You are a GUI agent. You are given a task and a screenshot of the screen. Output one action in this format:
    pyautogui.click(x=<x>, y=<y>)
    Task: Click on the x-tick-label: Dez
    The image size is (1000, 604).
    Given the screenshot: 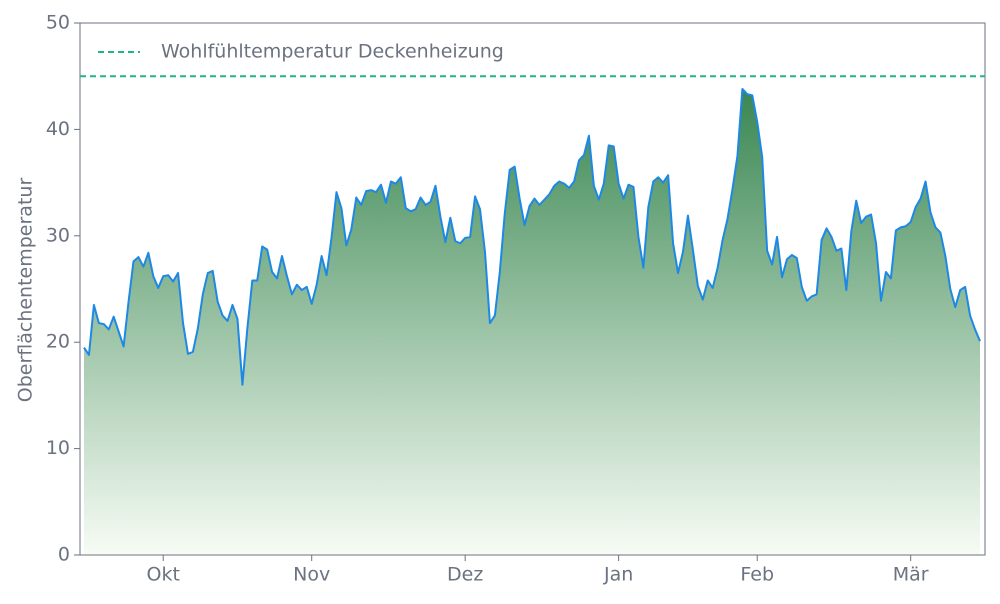 What is the action you would take?
    pyautogui.click(x=465, y=575)
    